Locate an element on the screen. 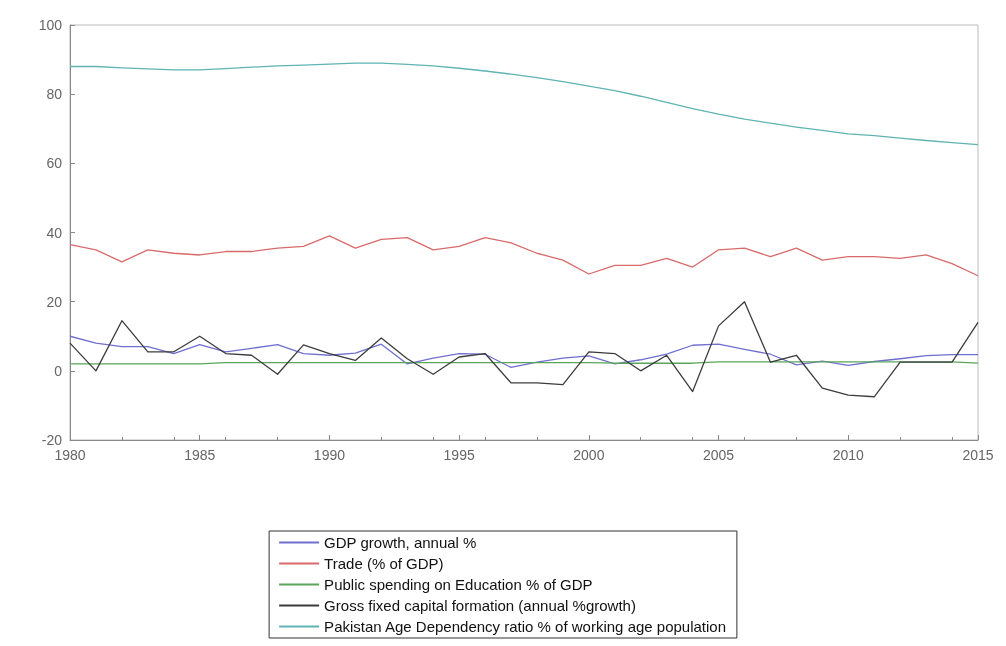 This screenshot has width=1006, height=646. y-tick-label: 100 is located at coordinates (50, 25).